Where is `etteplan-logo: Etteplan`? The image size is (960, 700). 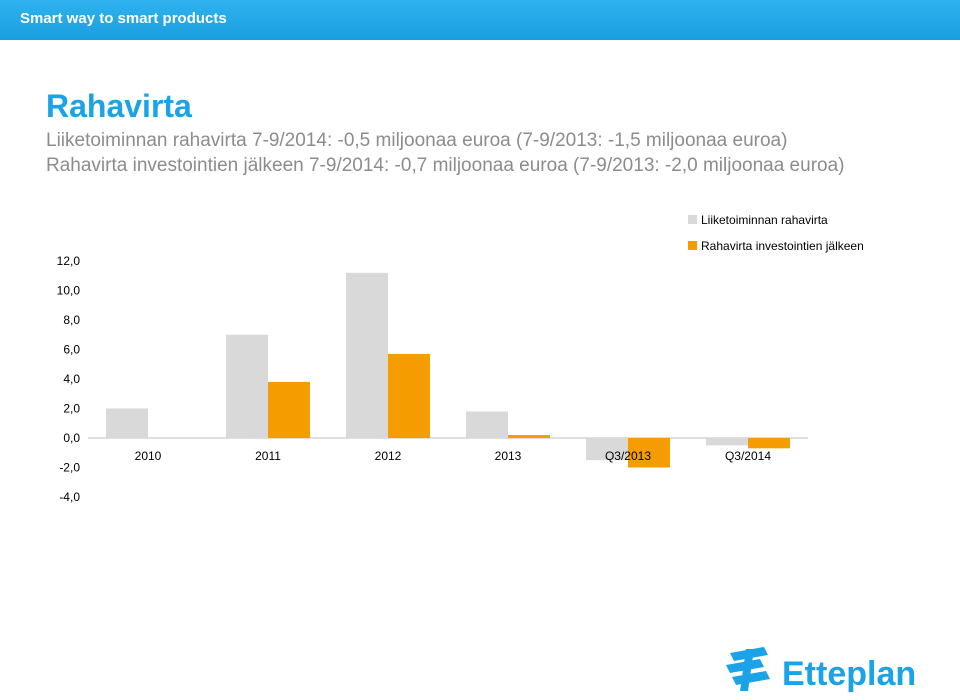
etteplan-logo: Etteplan is located at coordinates (821, 670).